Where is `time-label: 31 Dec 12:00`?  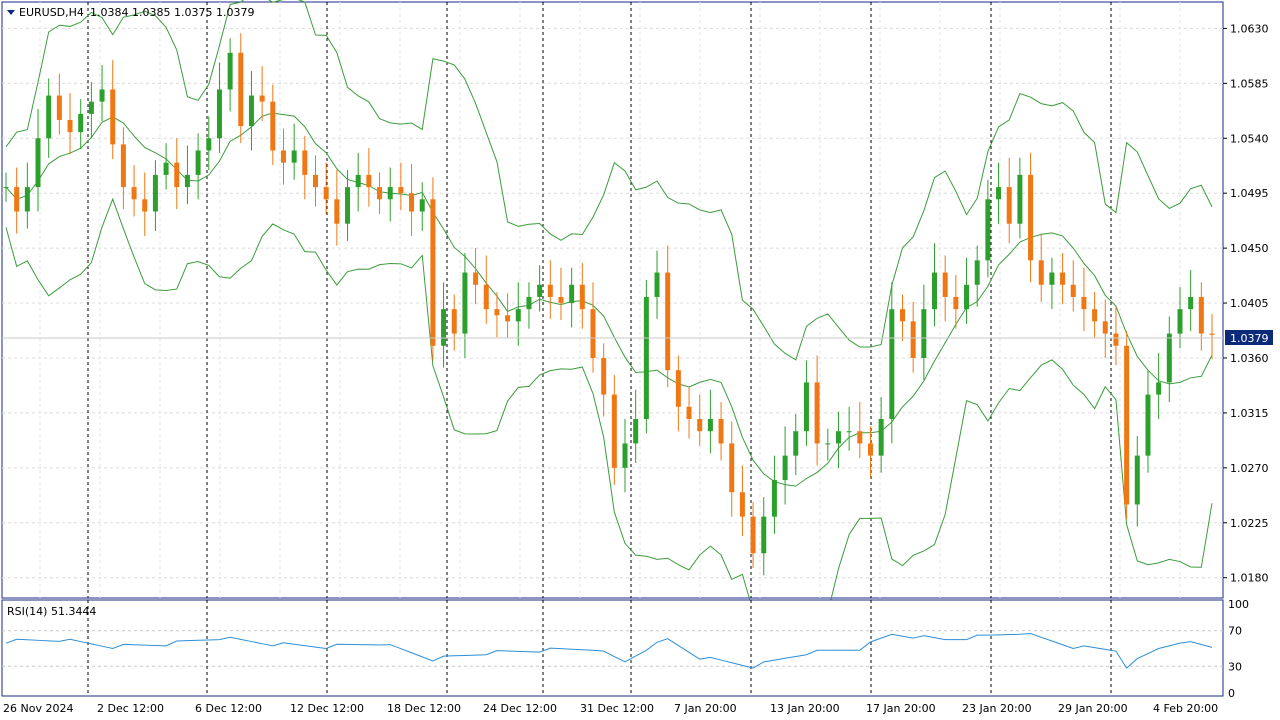
time-label: 31 Dec 12:00 is located at coordinates (617, 708).